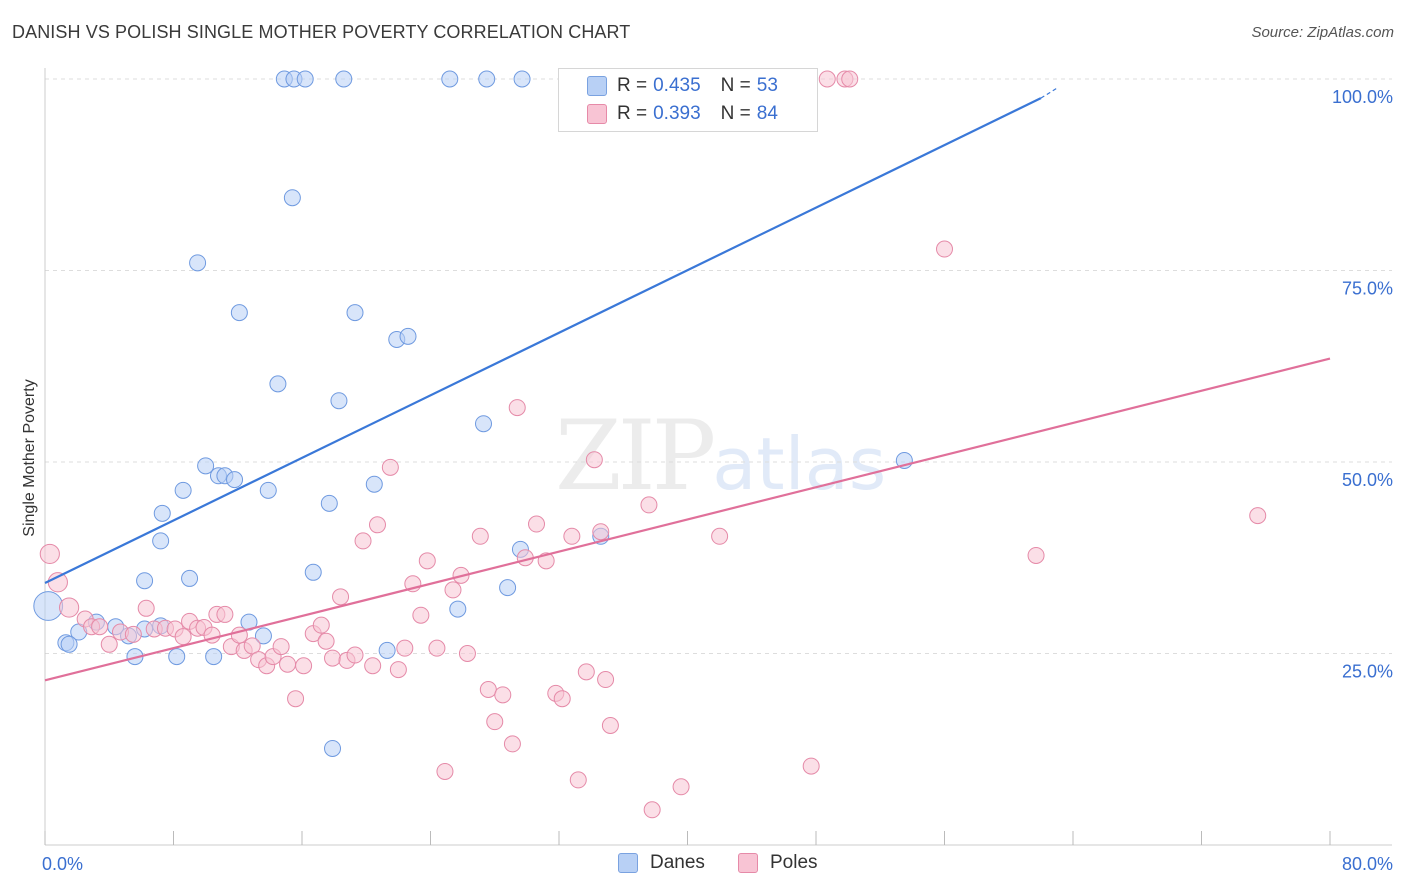 The height and width of the screenshot is (892, 1406). Describe the element at coordinates (677, 85) in the screenshot. I see `r-value: 0.435` at that location.